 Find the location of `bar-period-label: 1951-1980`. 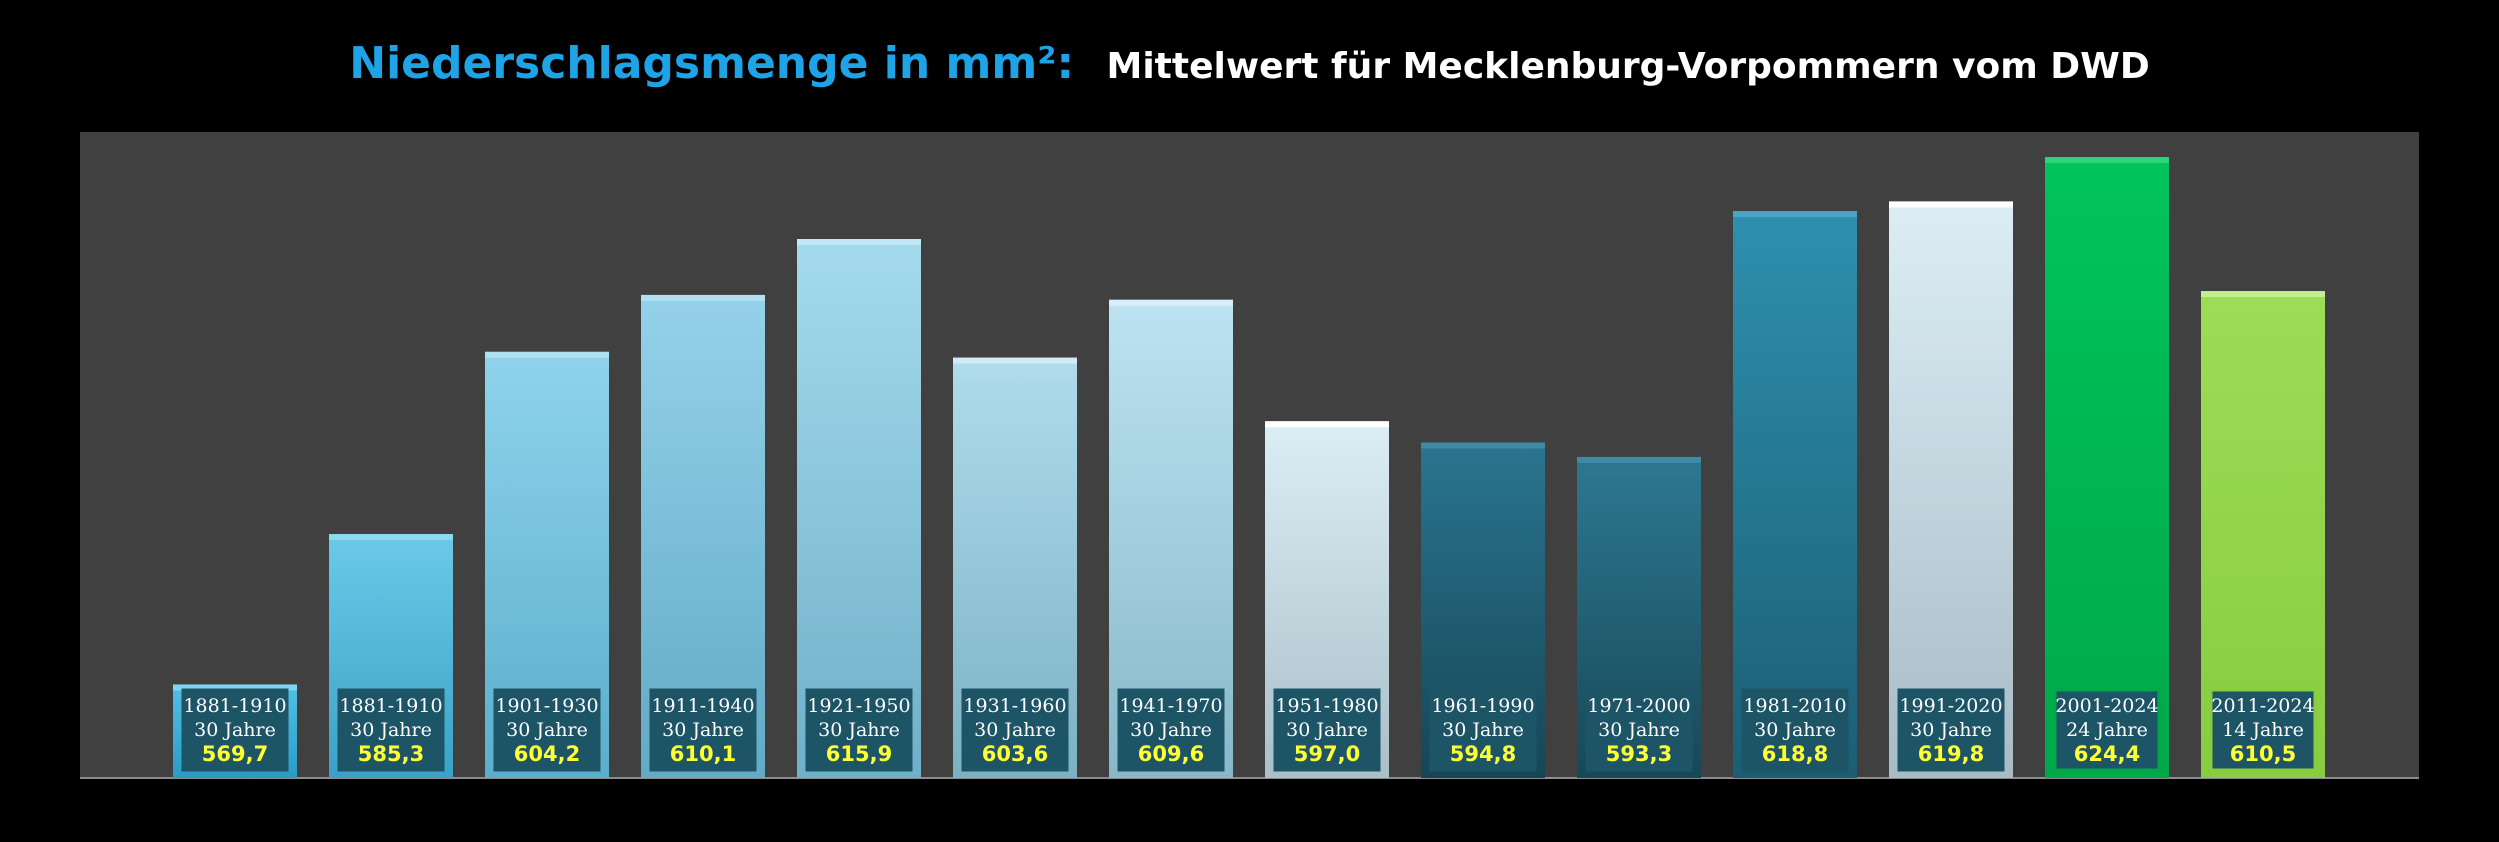

bar-period-label: 1951-1980 is located at coordinates (1326, 706).